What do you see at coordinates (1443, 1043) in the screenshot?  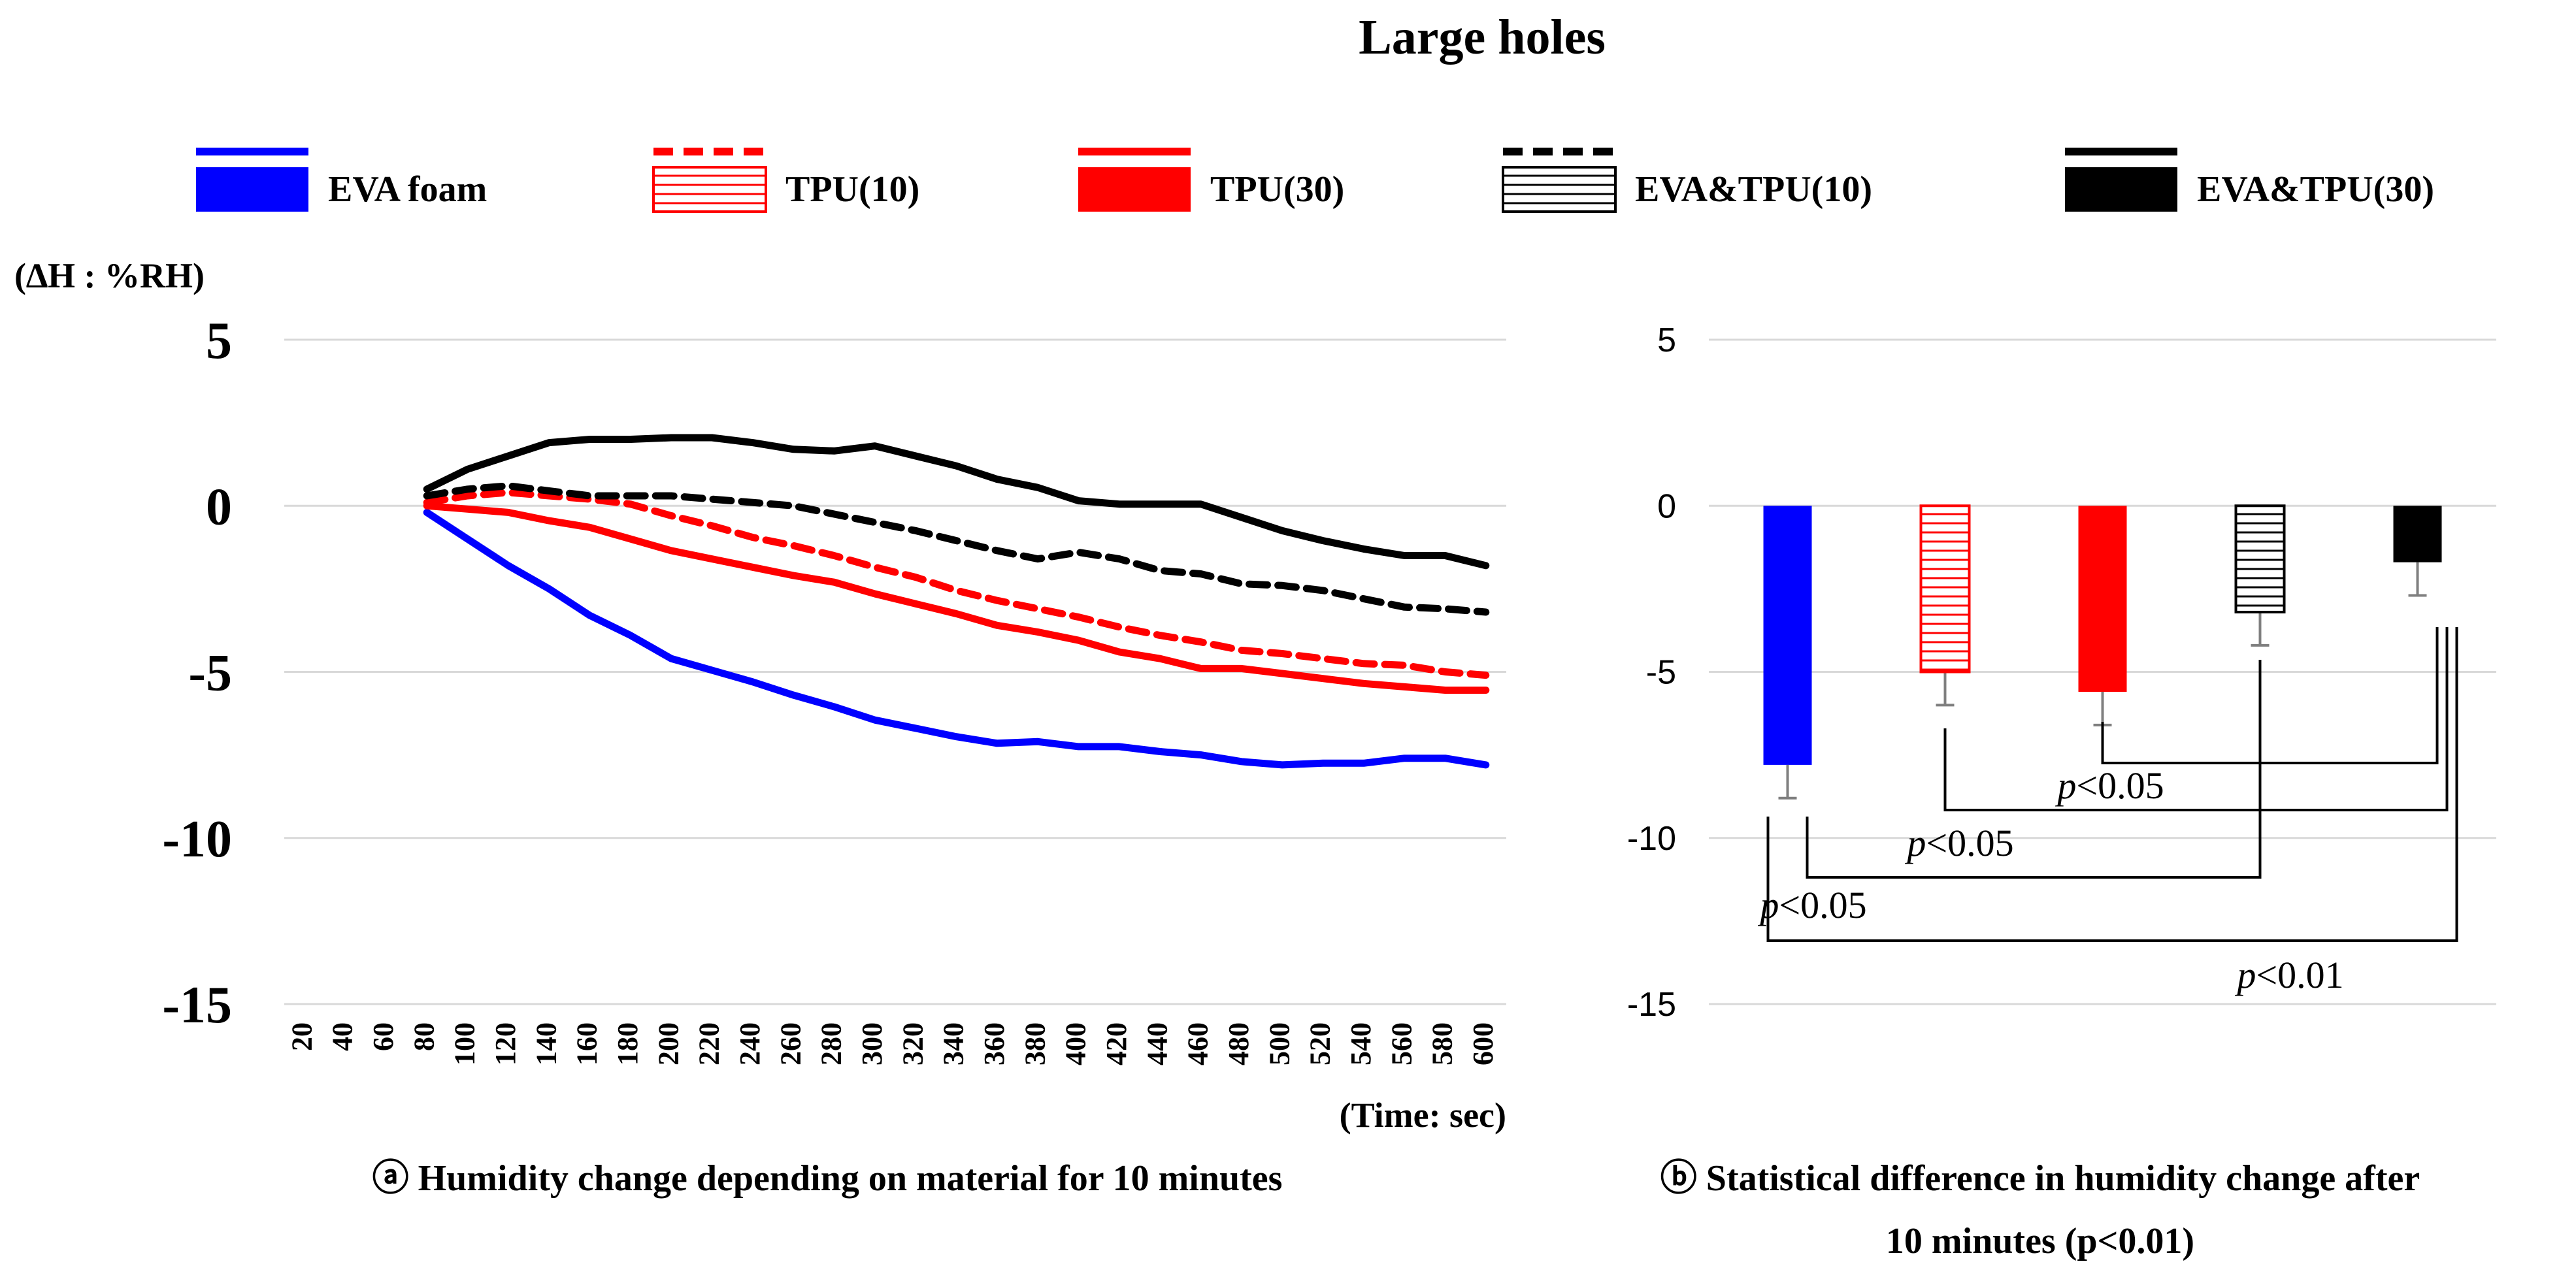 I see `x-tick-label: 580` at bounding box center [1443, 1043].